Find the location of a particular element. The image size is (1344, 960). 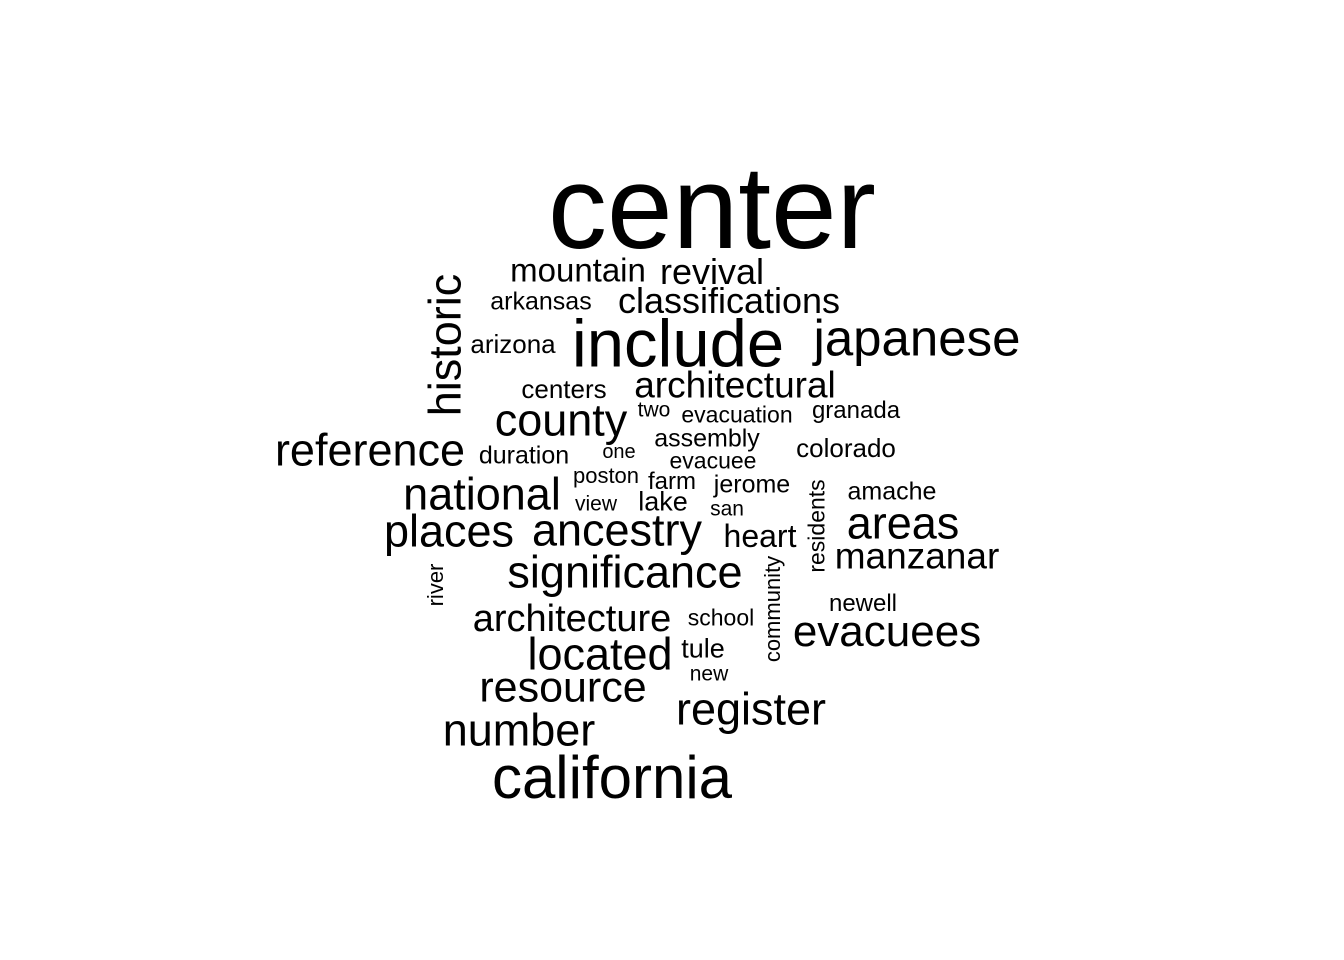

word-located: located is located at coordinates (600, 654).